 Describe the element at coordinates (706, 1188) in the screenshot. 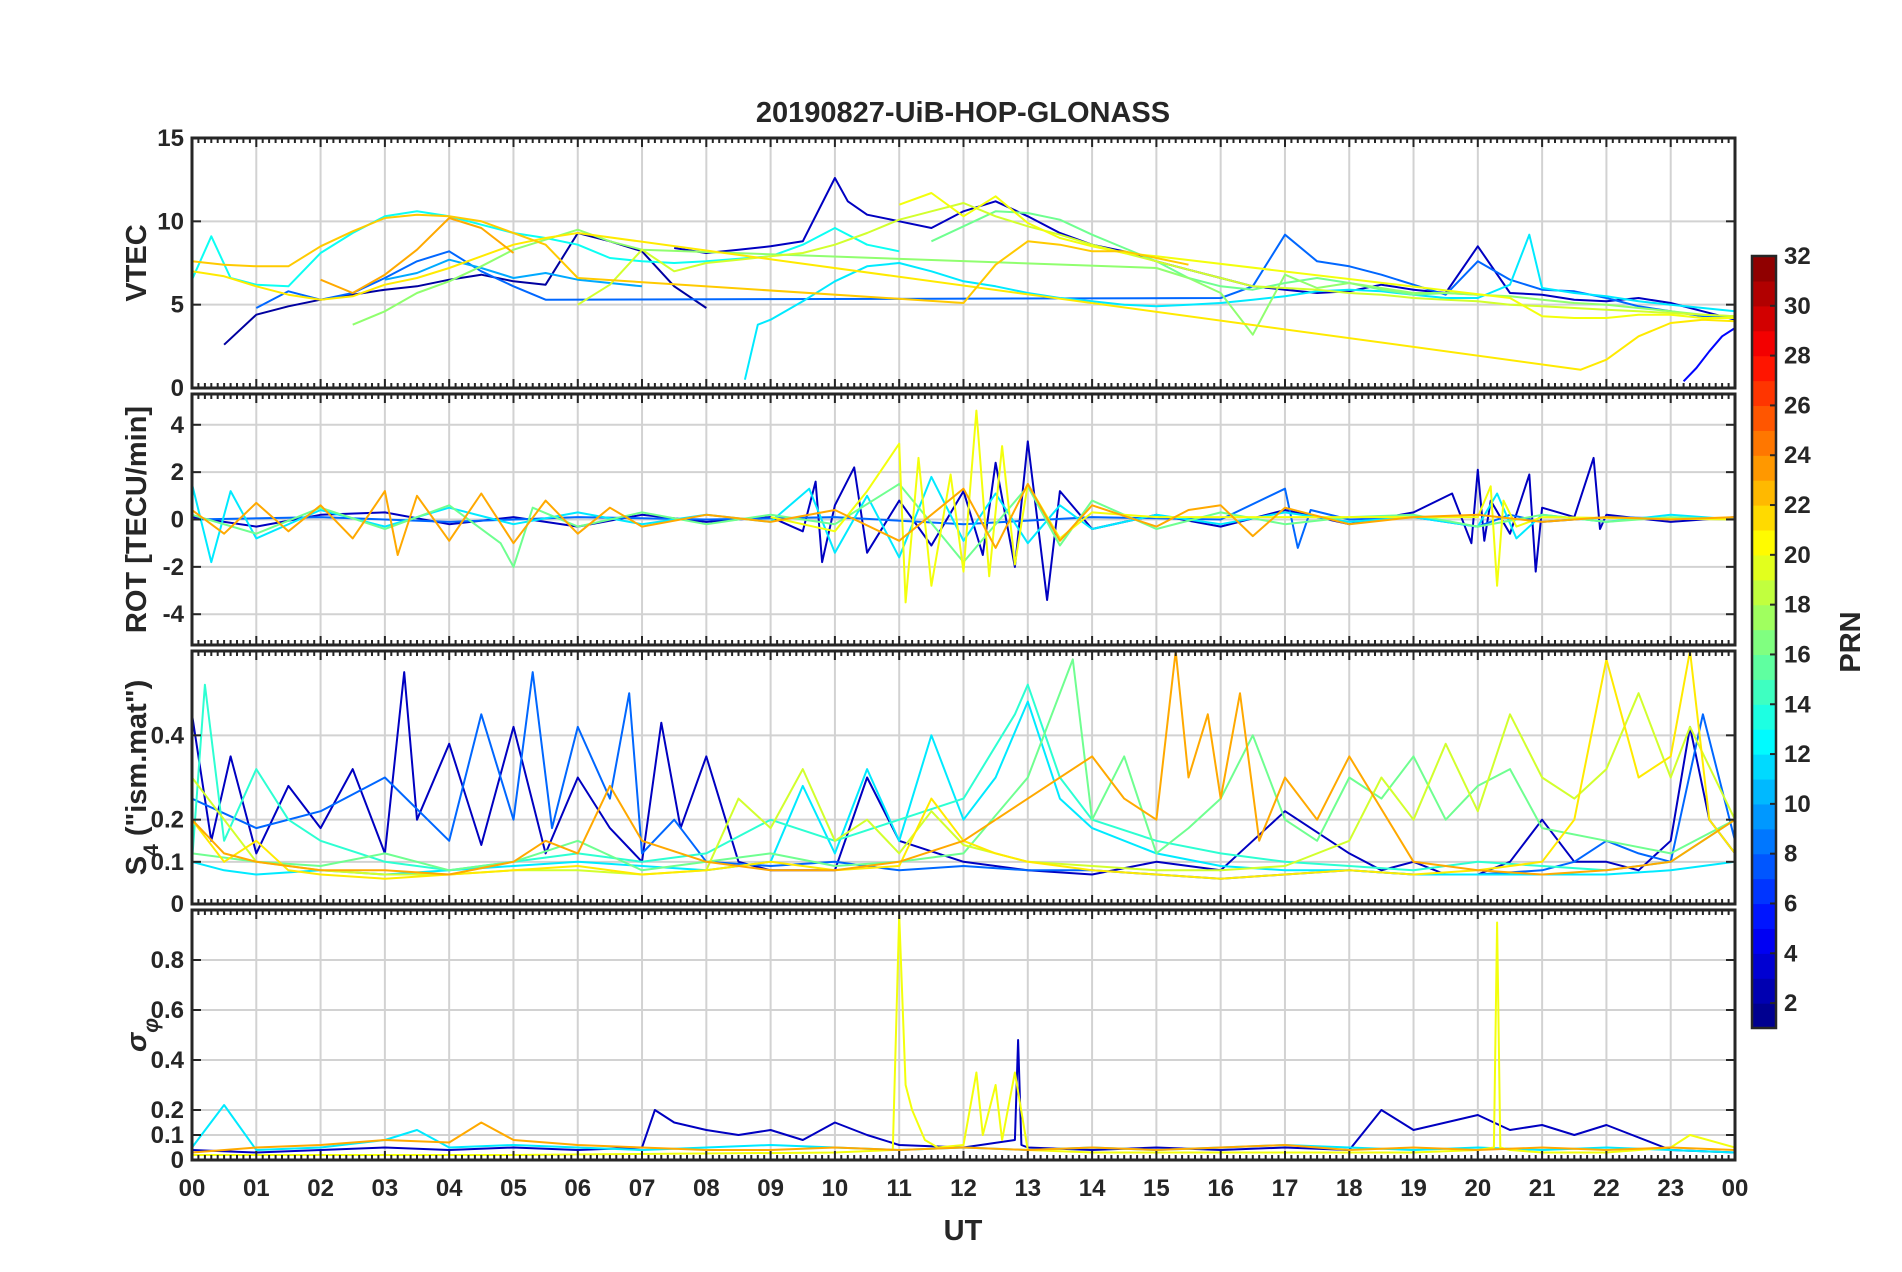

I see `x-tick-label: 08` at that location.